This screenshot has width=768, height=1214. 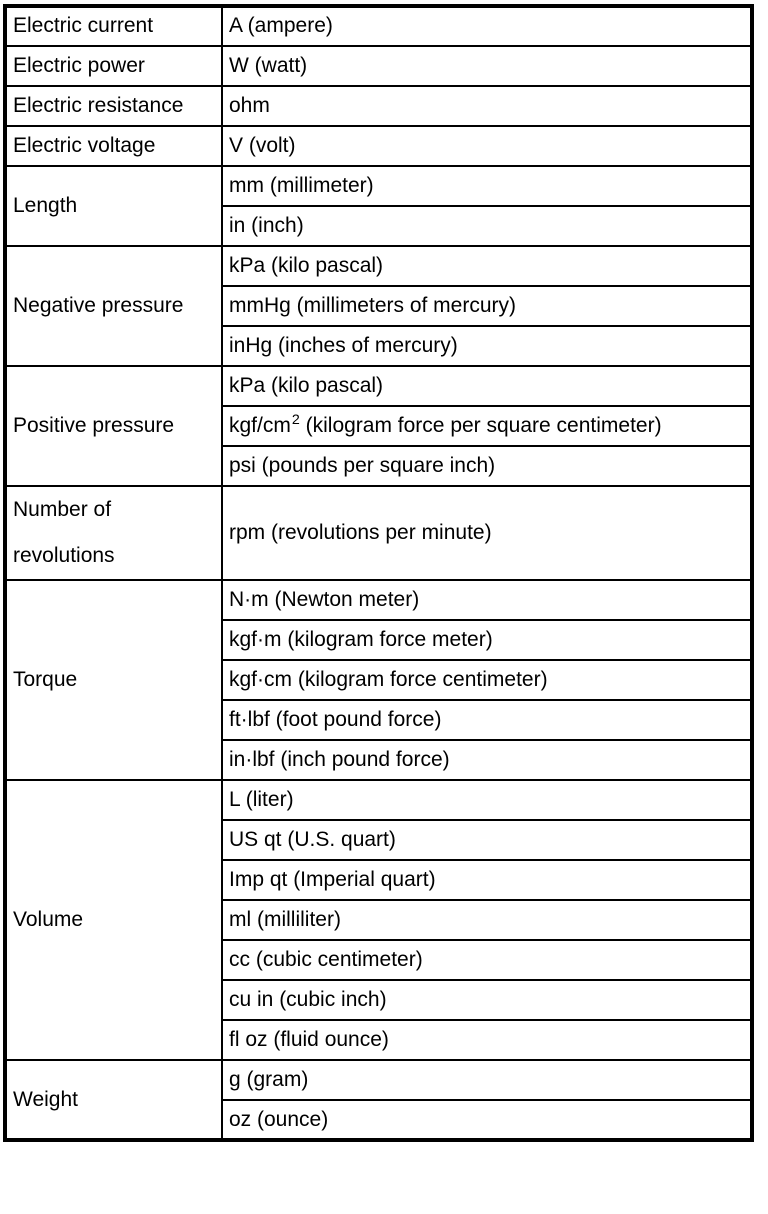 I want to click on table-row: inHg (inches of mercury), so click(x=379, y=346).